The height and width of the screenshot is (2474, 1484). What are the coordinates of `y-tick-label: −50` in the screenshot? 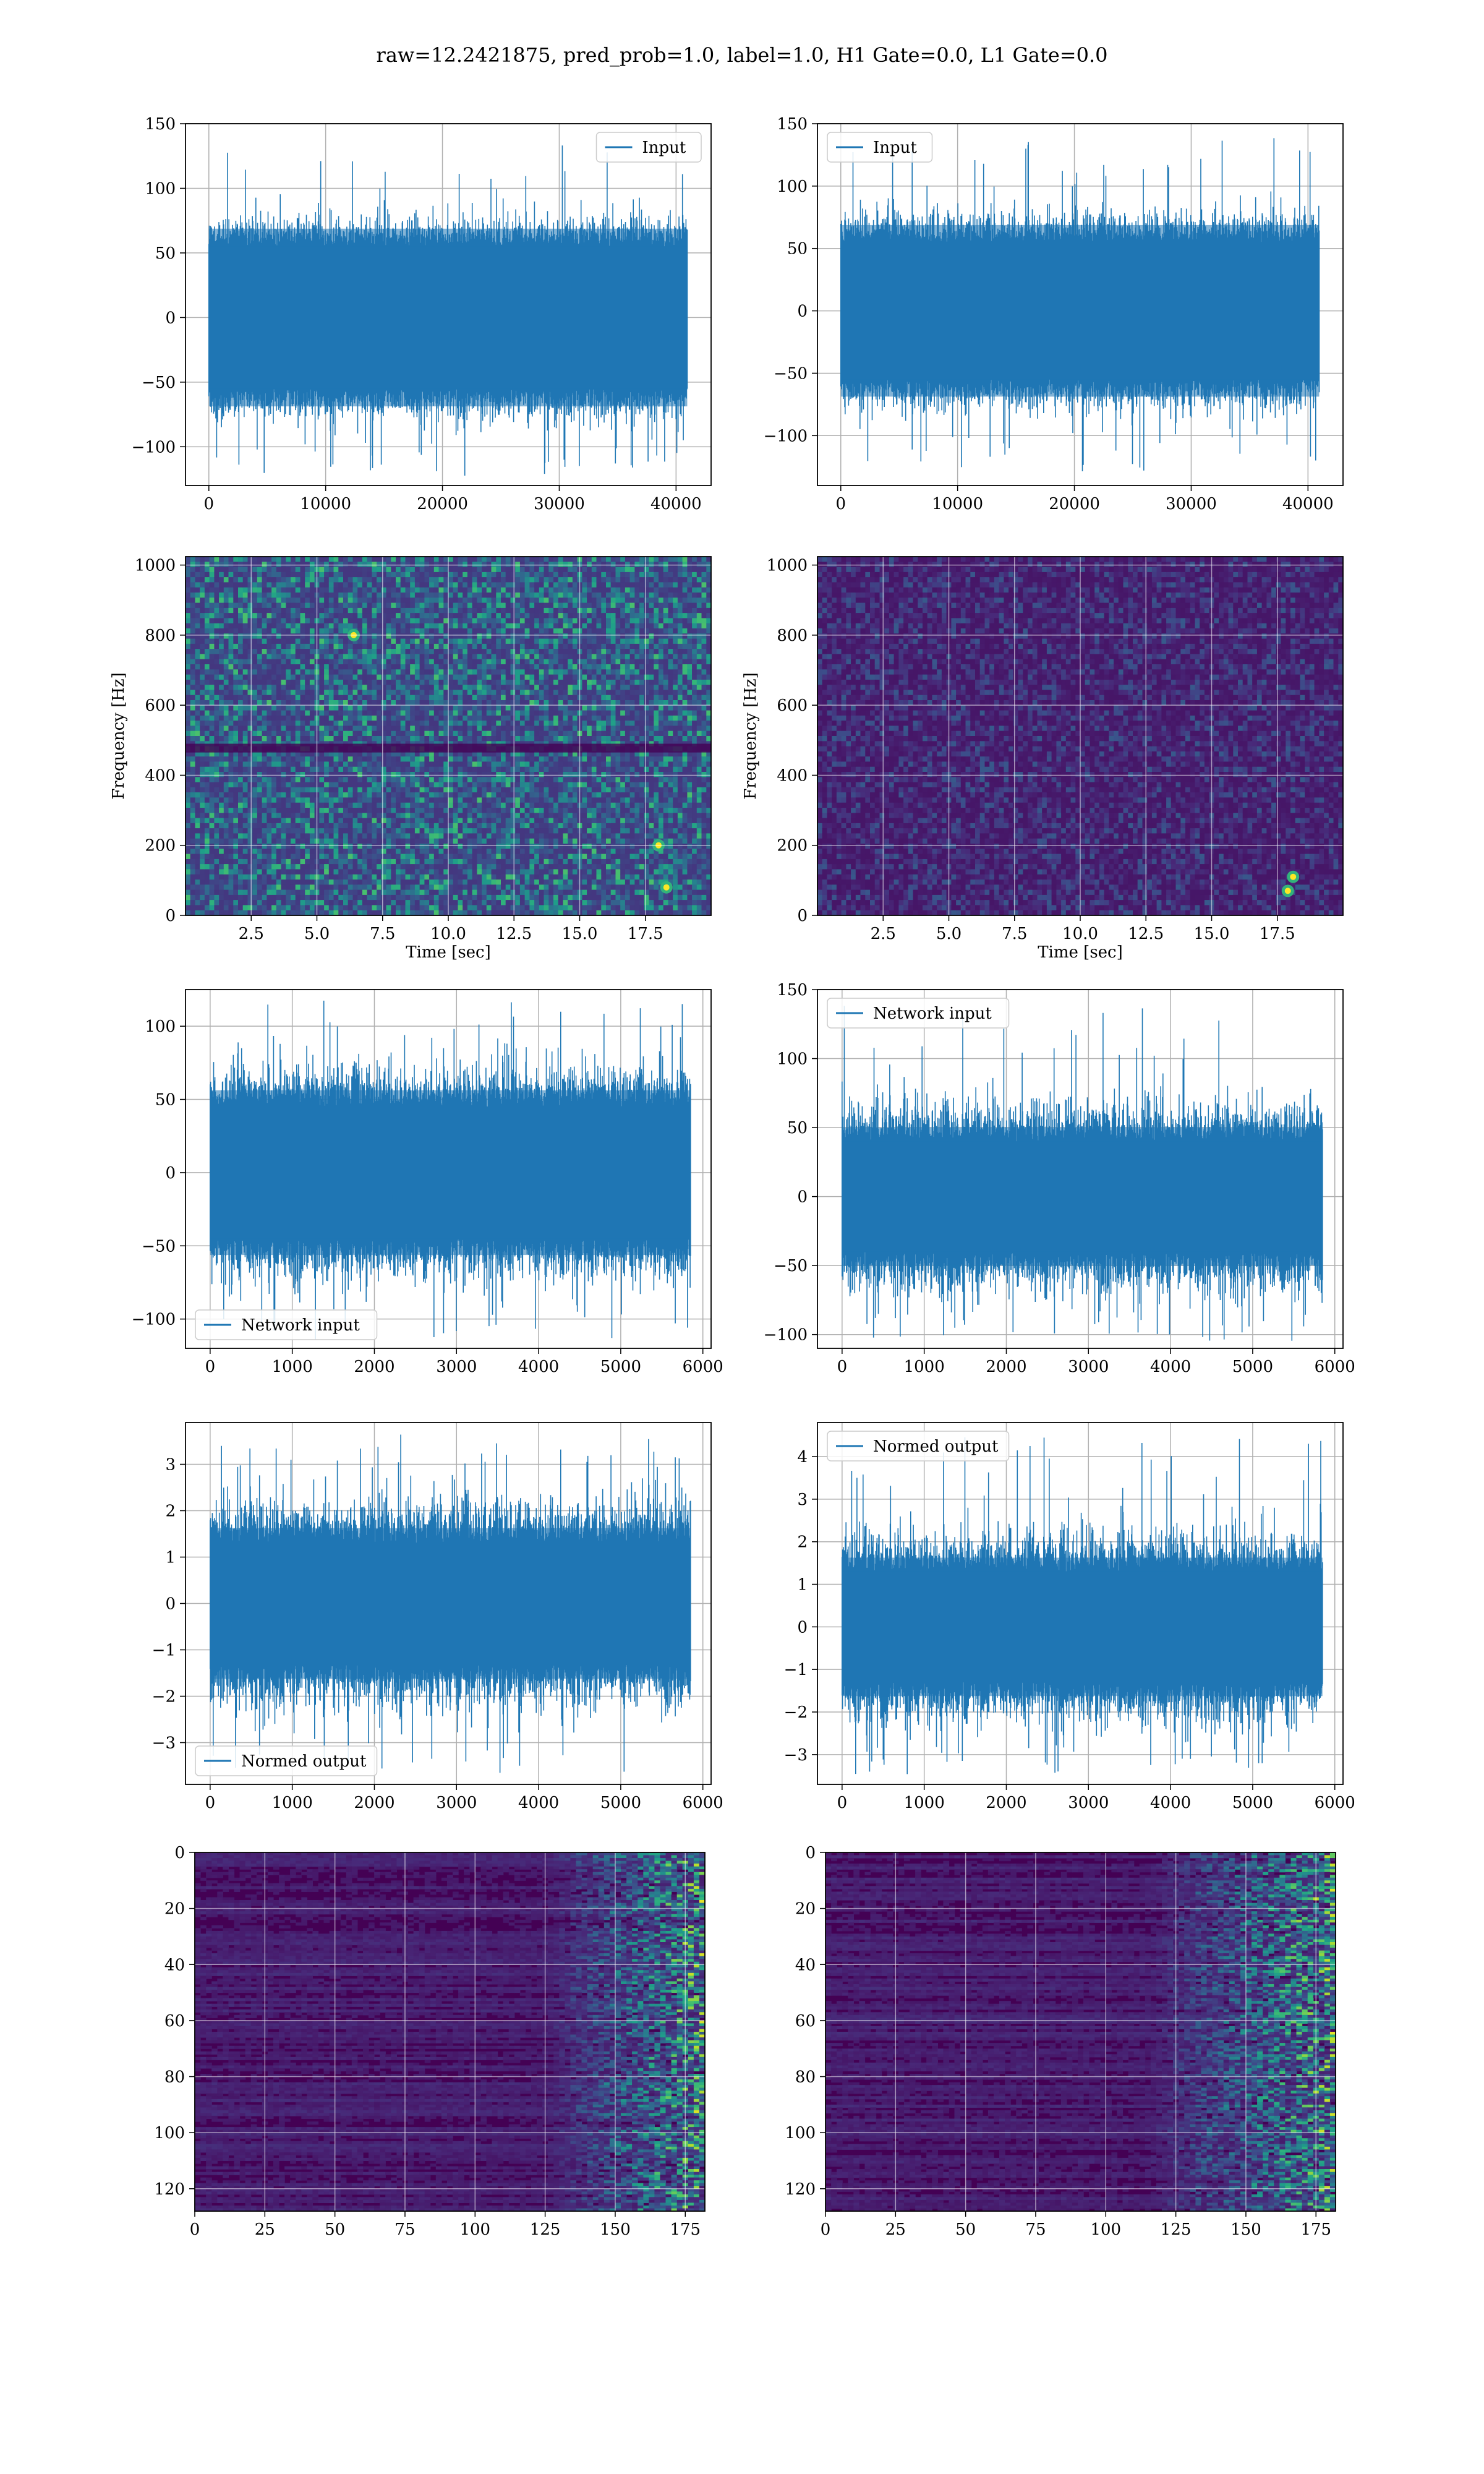 It's located at (791, 373).